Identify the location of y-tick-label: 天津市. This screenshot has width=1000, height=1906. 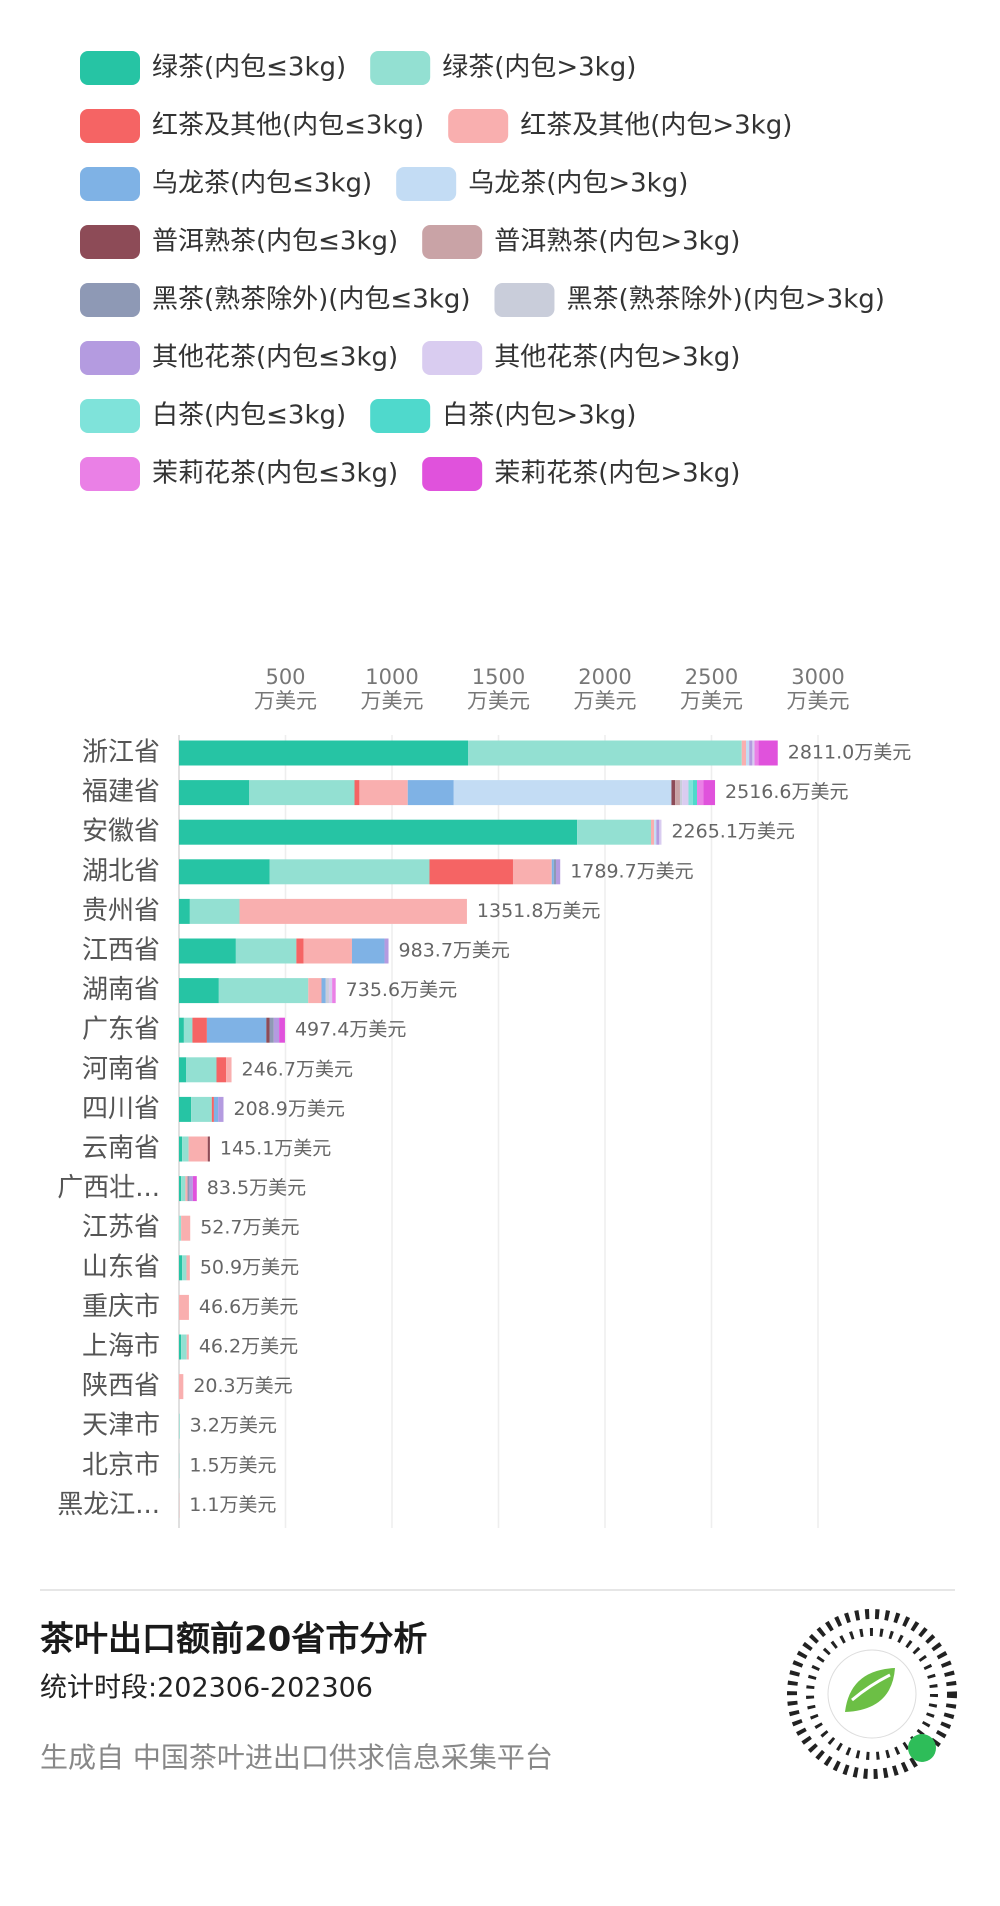
(121, 1426).